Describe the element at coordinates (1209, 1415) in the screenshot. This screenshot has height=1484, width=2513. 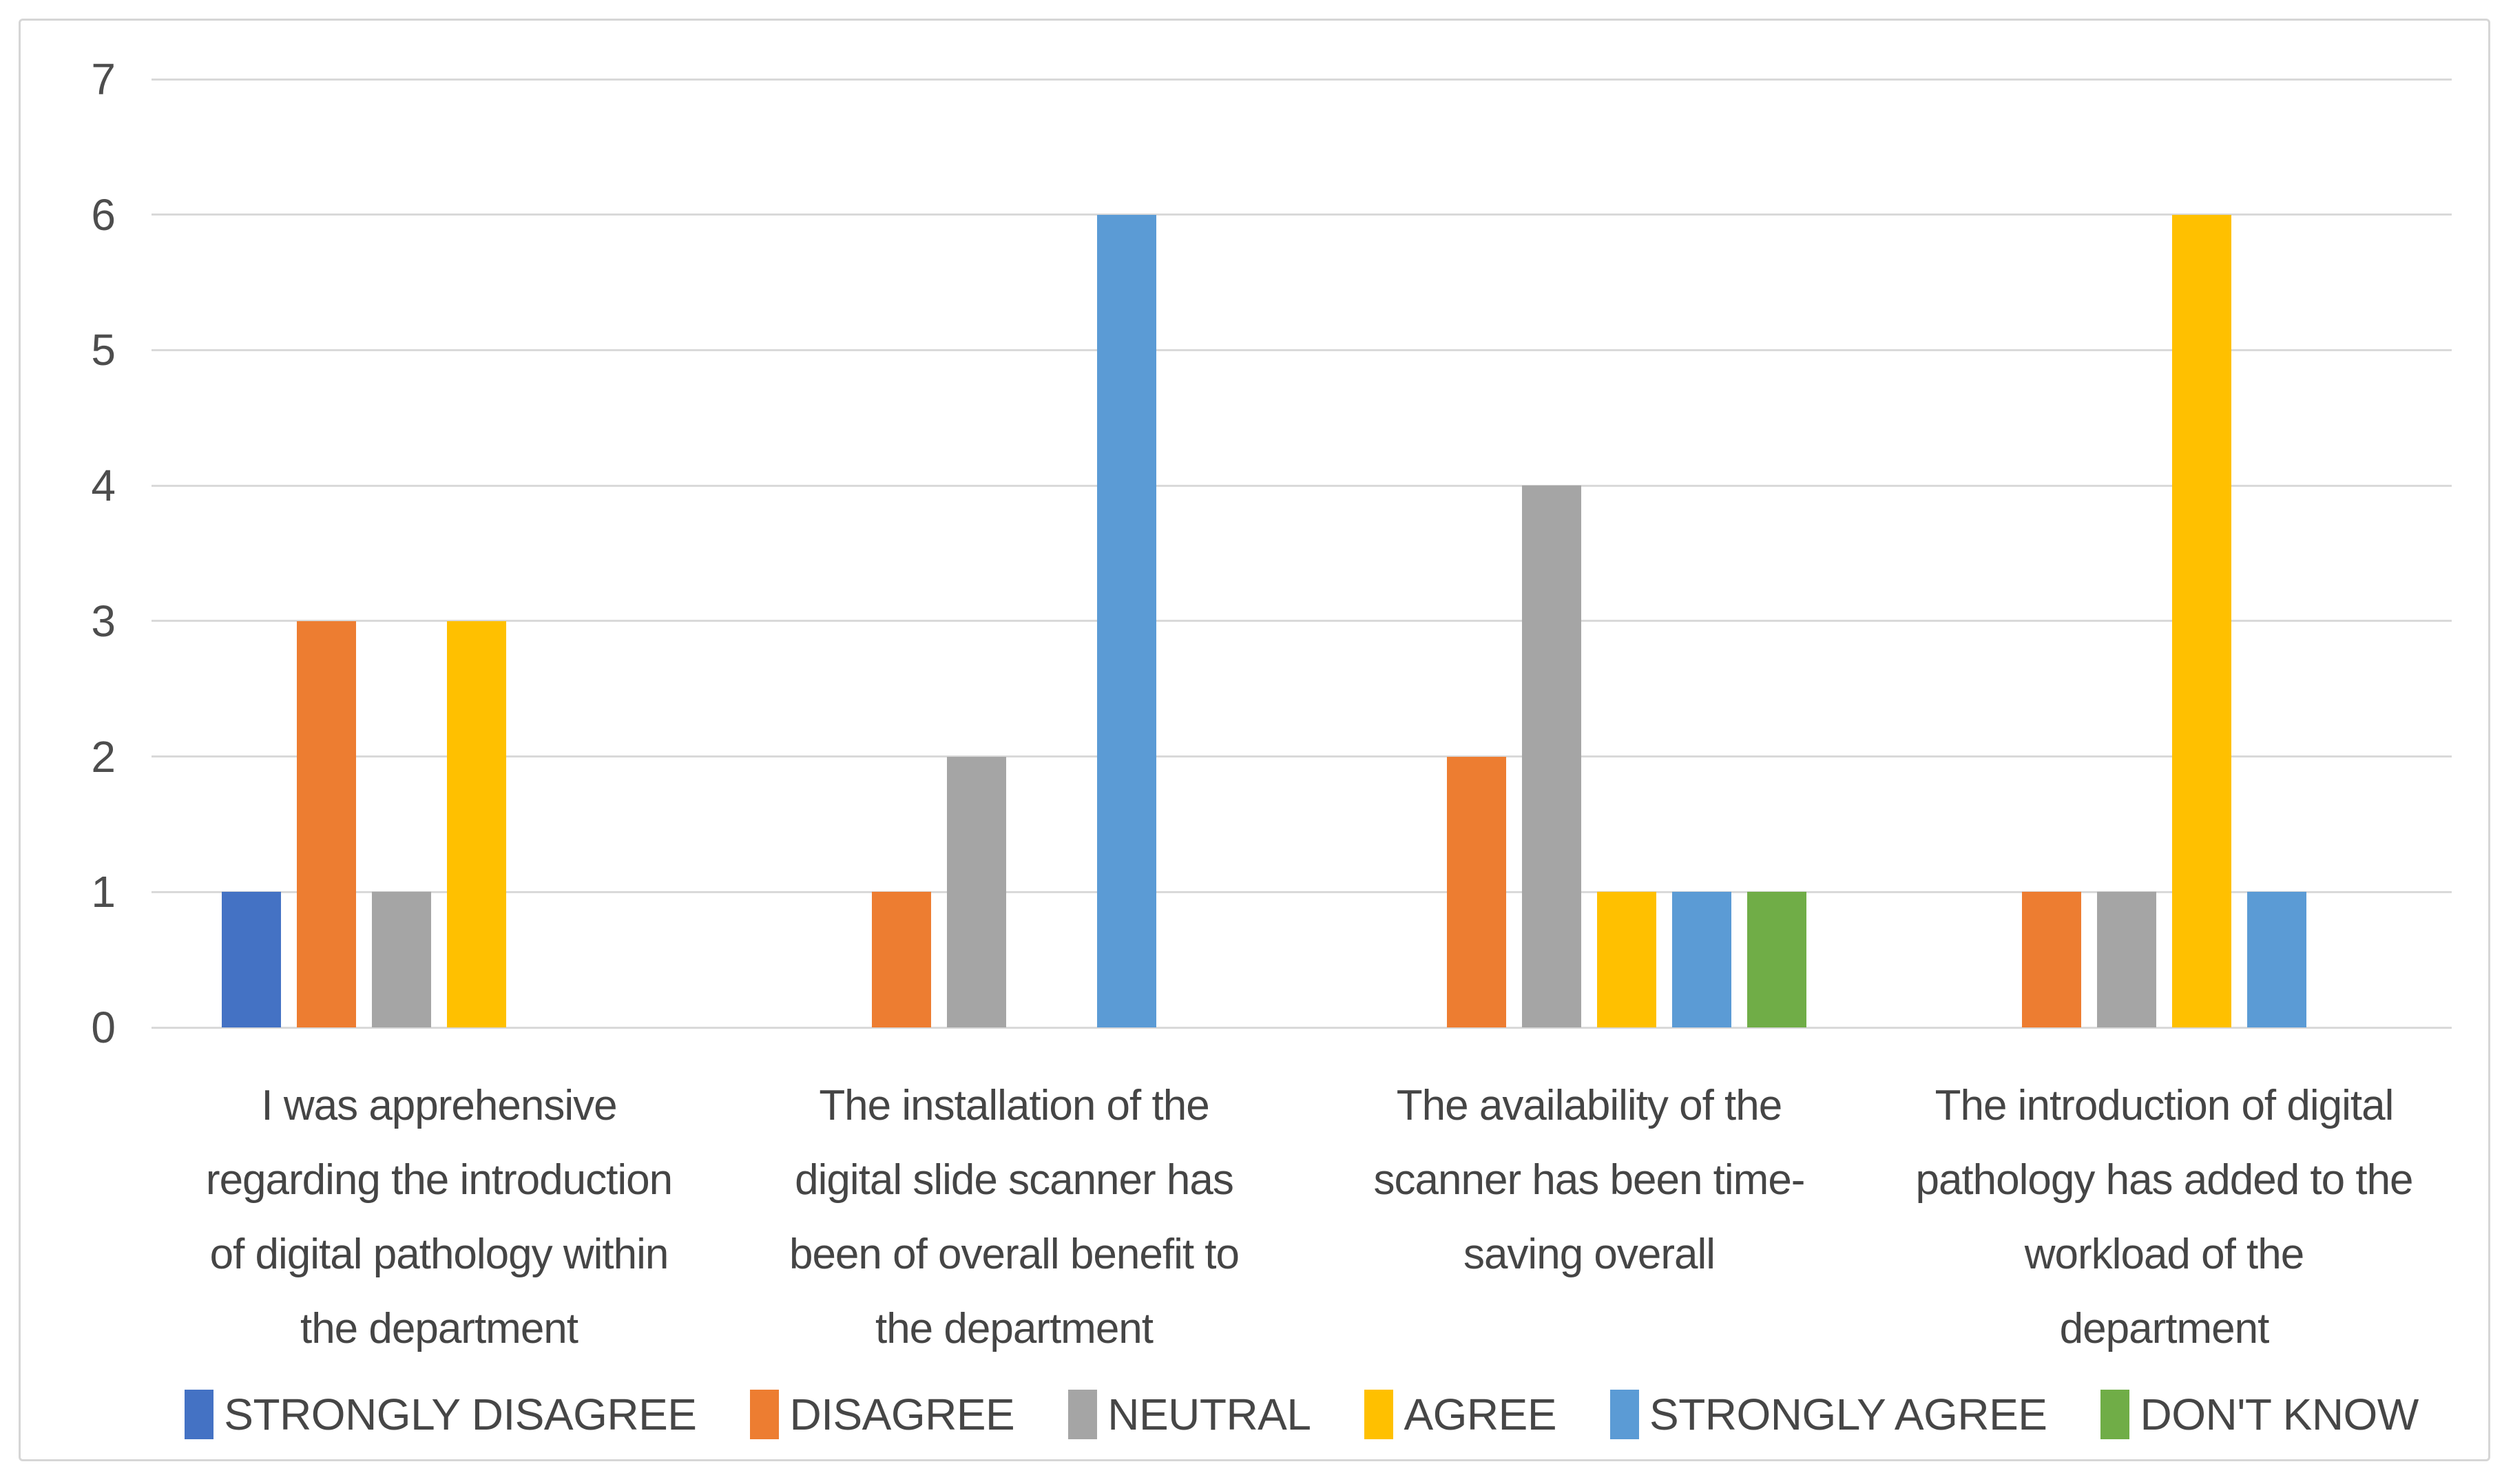
I see `legend-label-neutral: NEUTRAL` at that location.